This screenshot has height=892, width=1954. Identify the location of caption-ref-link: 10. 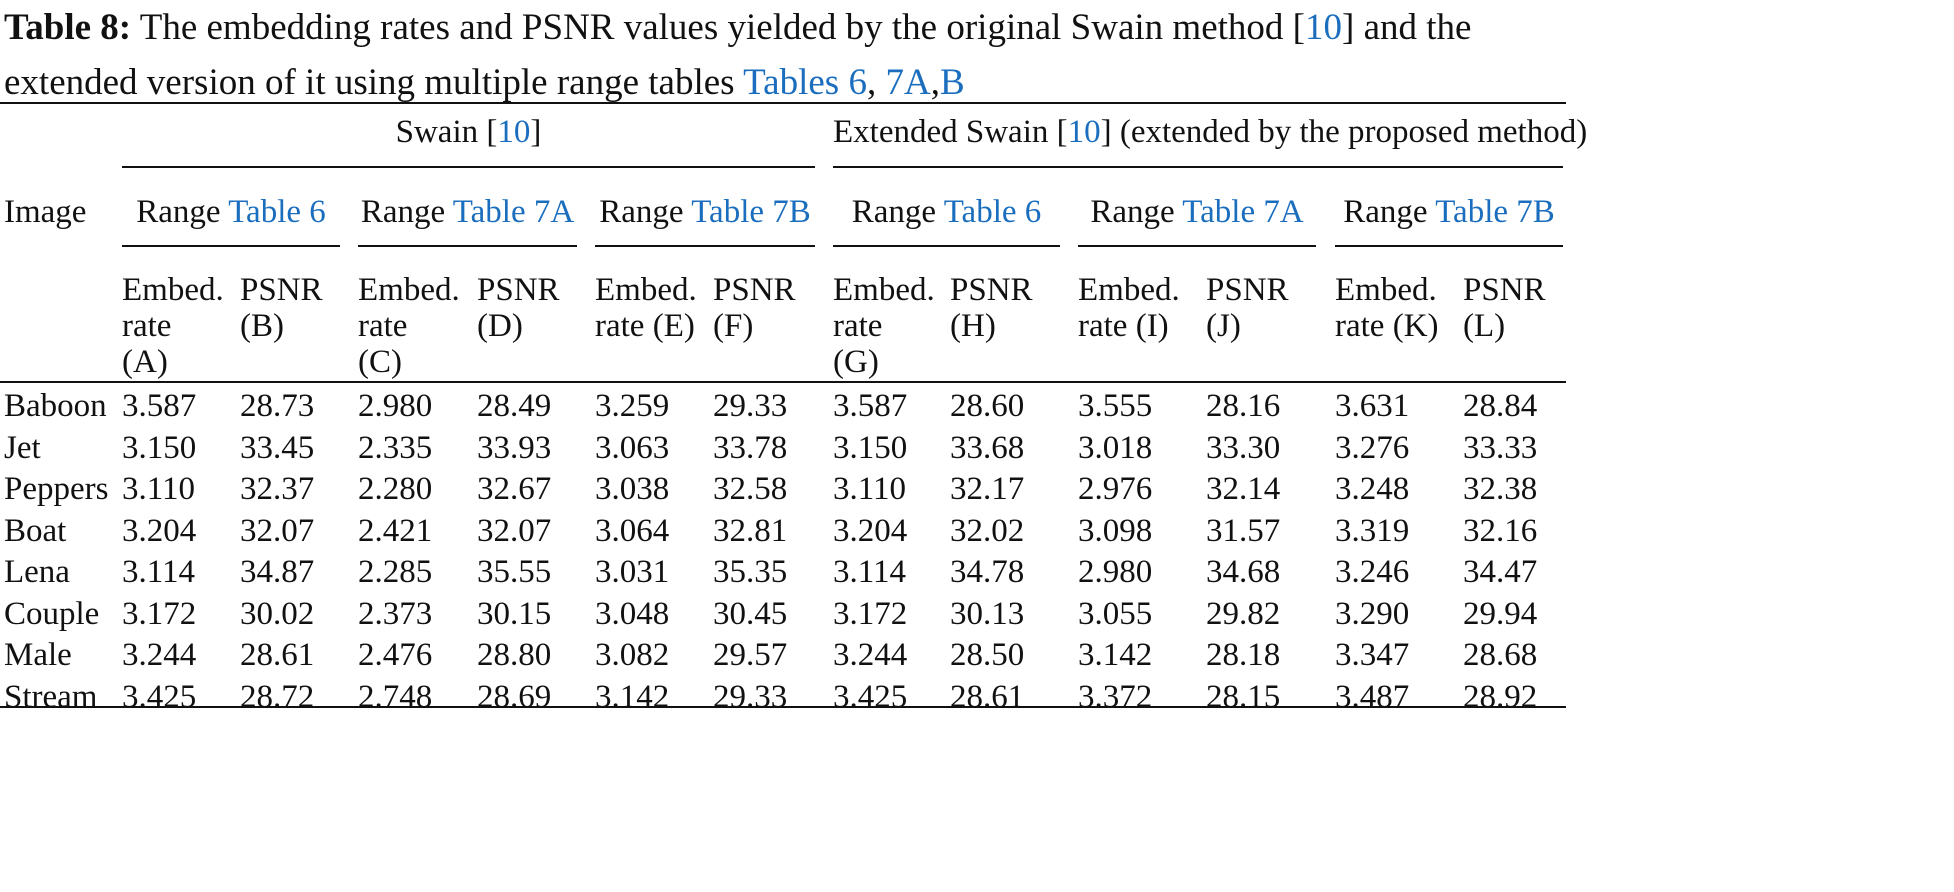
(1323, 27).